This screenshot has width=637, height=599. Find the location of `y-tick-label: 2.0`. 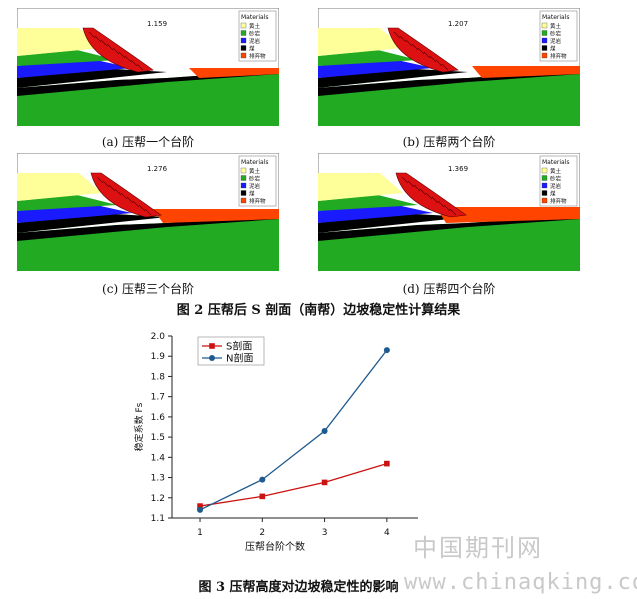

y-tick-label: 2.0 is located at coordinates (158, 337).